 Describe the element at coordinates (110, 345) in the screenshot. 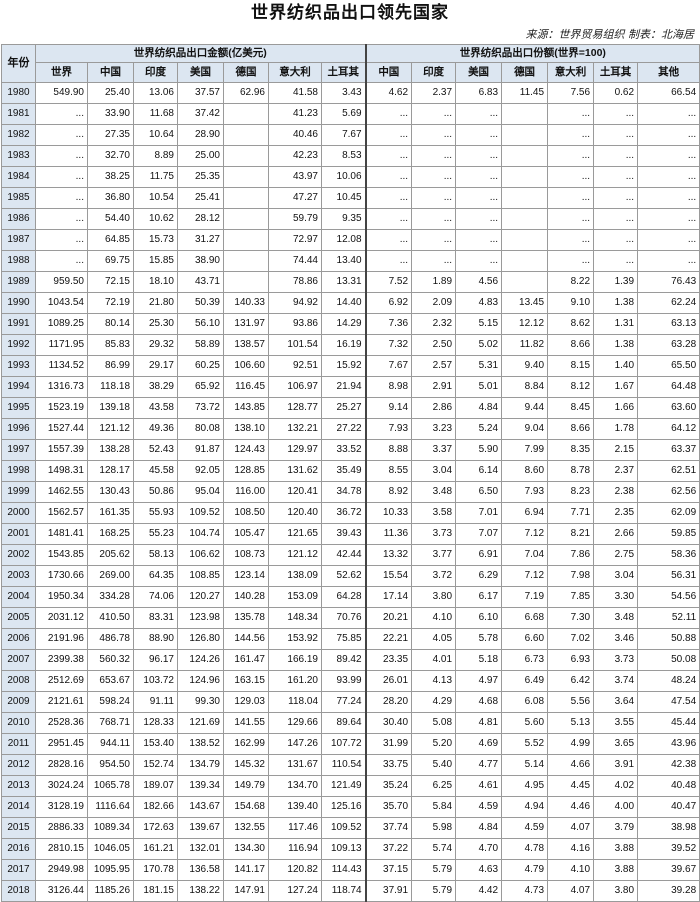

I see `amount-cell: 85.83` at that location.